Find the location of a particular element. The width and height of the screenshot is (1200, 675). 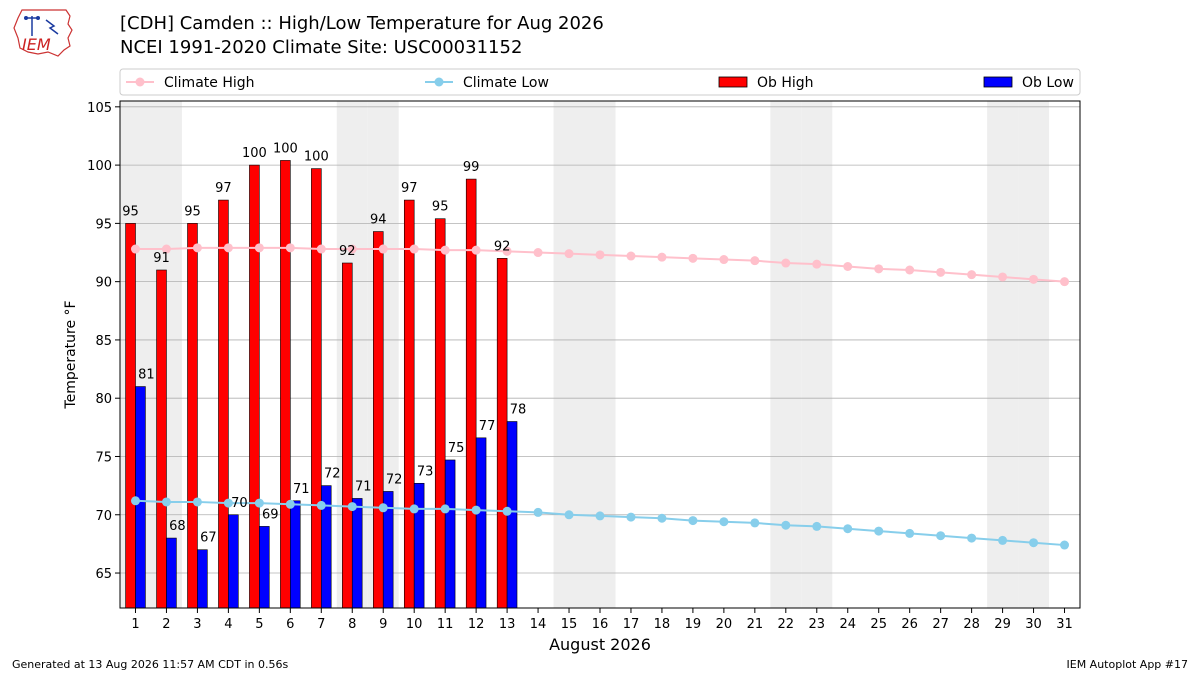

ob-high-label: 99 is located at coordinates (471, 167).